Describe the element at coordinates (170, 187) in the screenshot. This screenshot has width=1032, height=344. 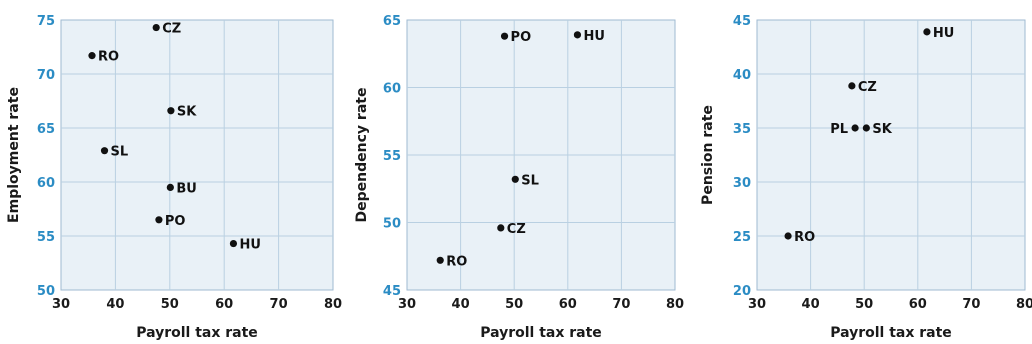
I see `data-point-bu` at that location.